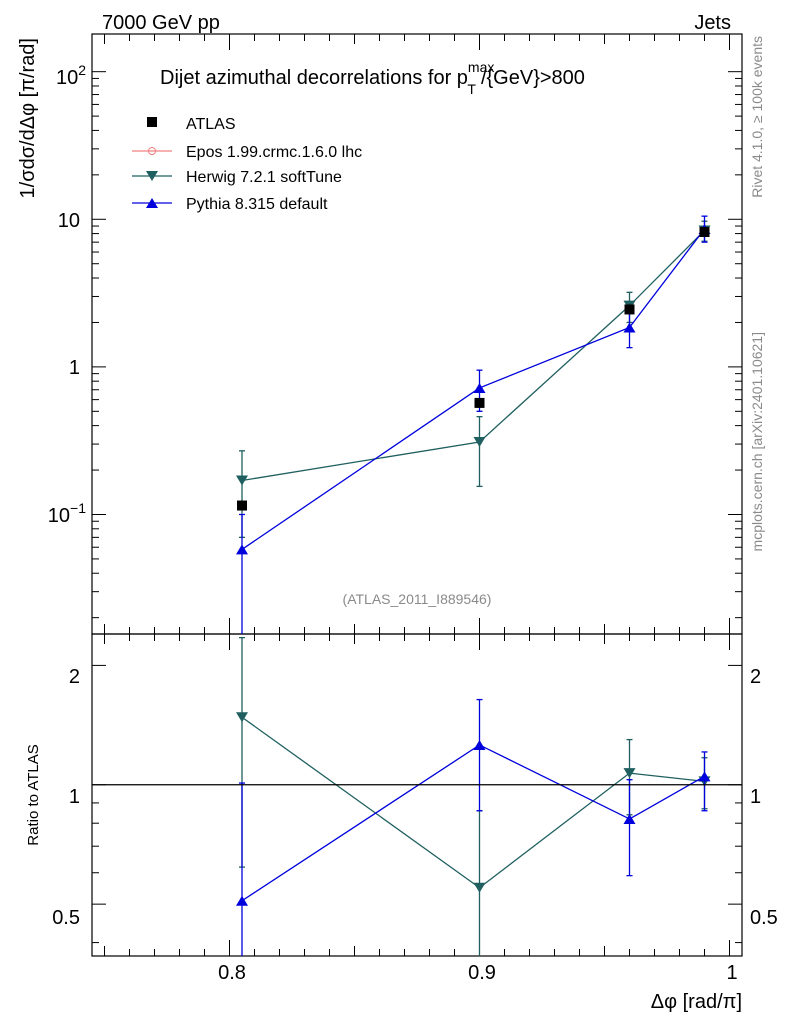 The height and width of the screenshot is (1024, 786). What do you see at coordinates (417, 599) in the screenshot?
I see `analysis-label: (ATLAS_2011_I889546)` at bounding box center [417, 599].